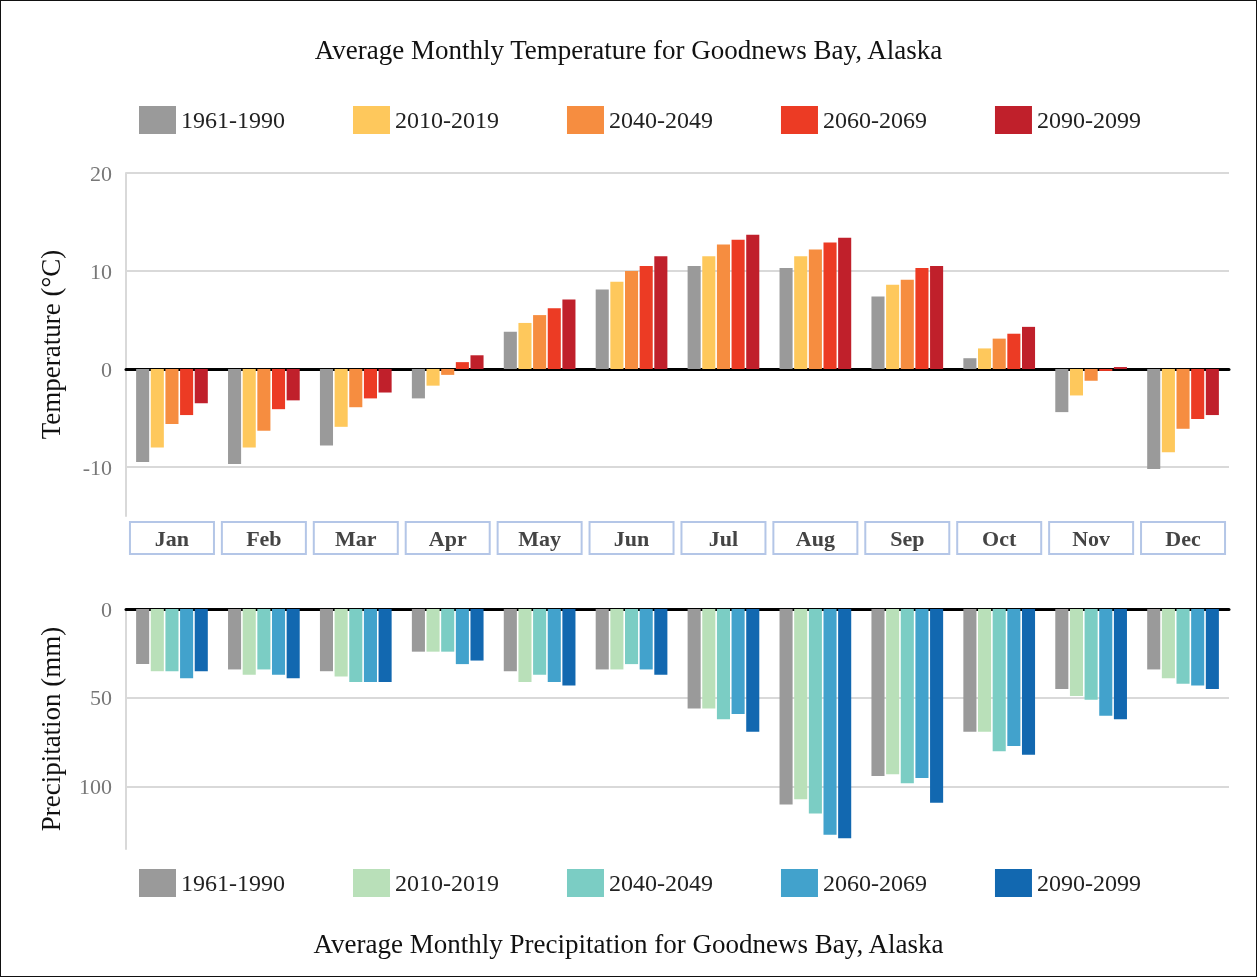 This screenshot has width=1257, height=977. I want to click on y-tick-label: -10, so click(97, 467).